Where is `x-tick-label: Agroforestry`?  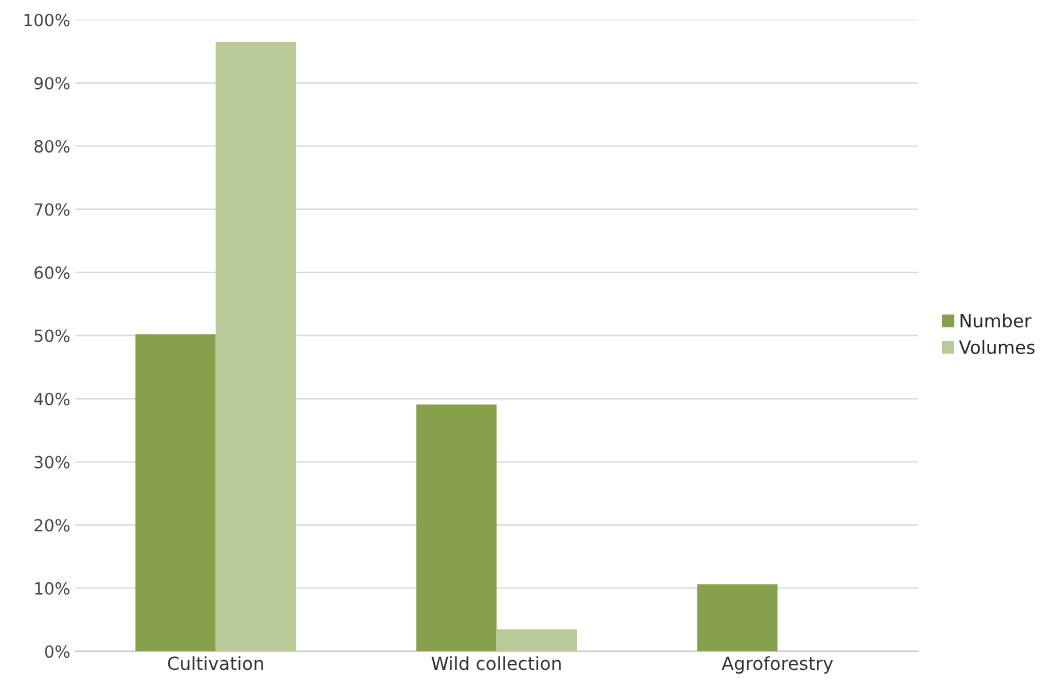
x-tick-label: Agroforestry is located at coordinates (777, 665).